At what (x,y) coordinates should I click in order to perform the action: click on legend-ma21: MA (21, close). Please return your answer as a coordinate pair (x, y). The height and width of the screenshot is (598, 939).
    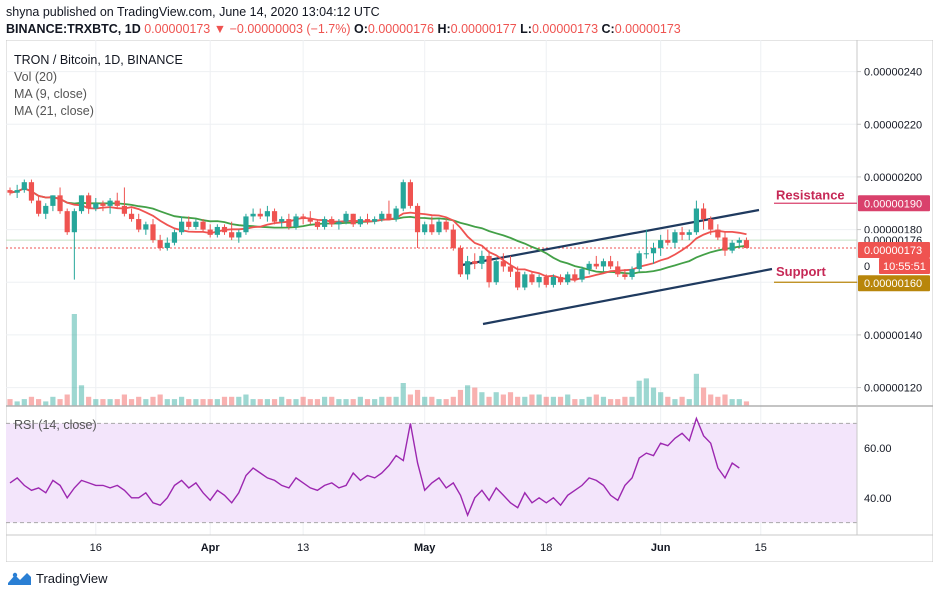
    Looking at the image, I should click on (54, 111).